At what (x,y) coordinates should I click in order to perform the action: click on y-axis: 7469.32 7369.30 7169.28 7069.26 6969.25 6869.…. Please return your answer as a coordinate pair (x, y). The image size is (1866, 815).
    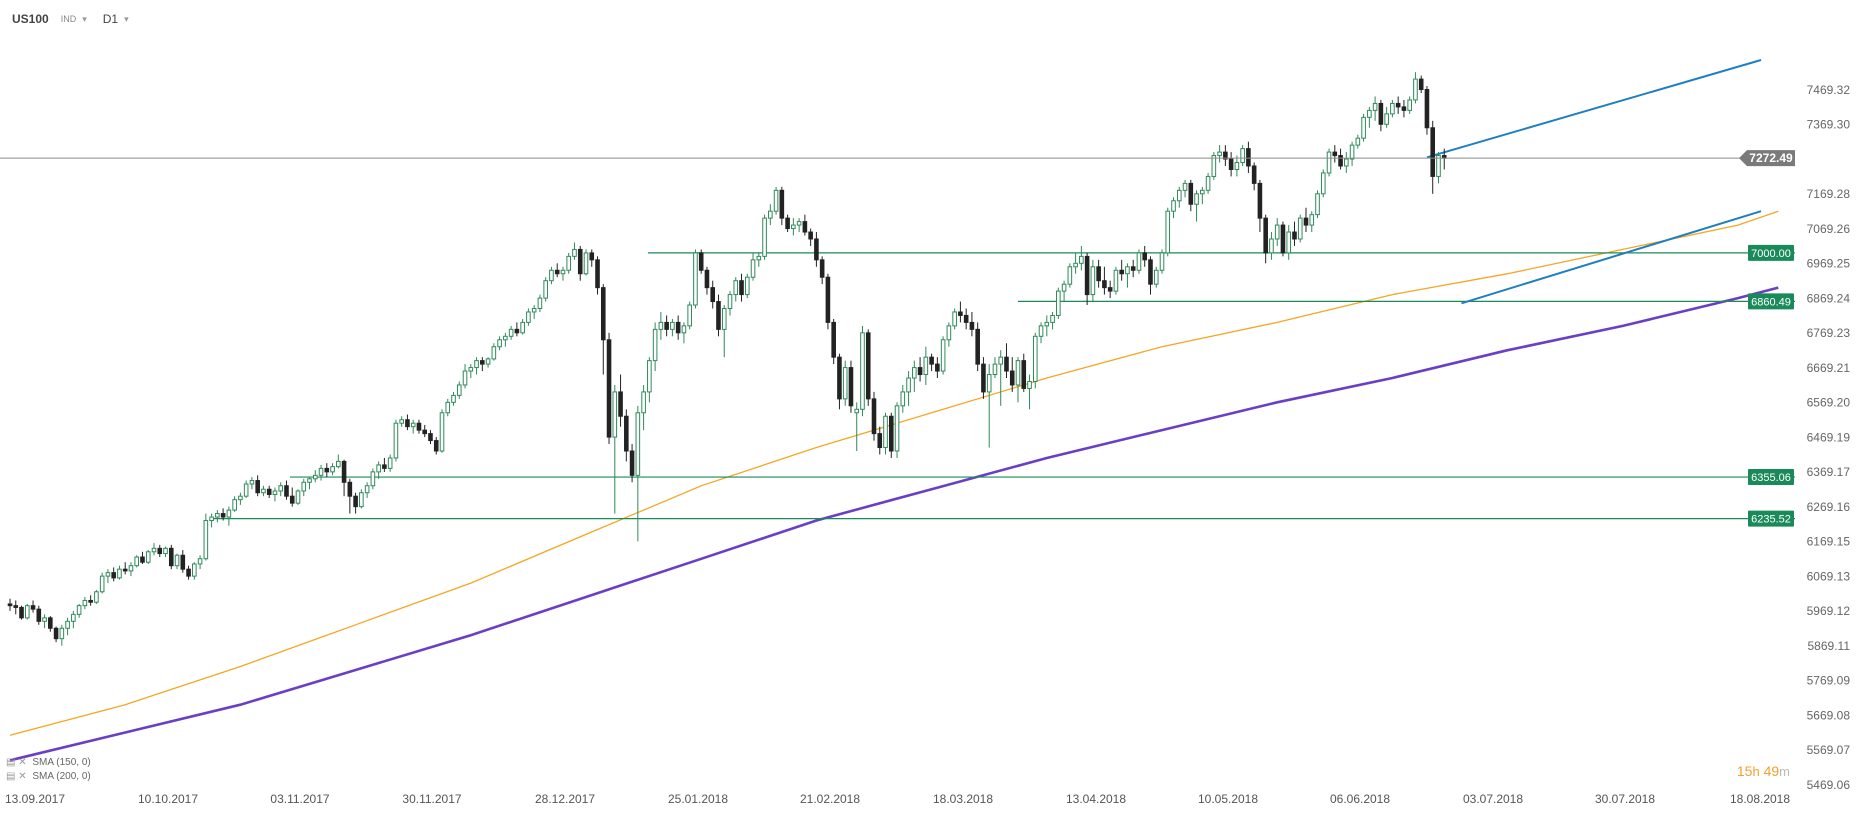
    Looking at the image, I should click on (1829, 437).